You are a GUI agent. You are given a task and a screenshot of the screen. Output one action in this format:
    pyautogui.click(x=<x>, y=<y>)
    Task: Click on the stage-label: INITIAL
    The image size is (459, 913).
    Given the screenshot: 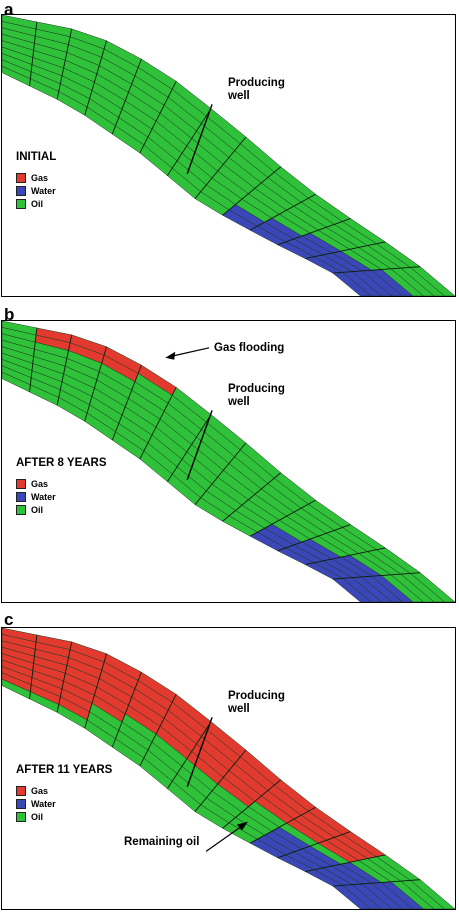 What is the action you would take?
    pyautogui.click(x=36, y=157)
    